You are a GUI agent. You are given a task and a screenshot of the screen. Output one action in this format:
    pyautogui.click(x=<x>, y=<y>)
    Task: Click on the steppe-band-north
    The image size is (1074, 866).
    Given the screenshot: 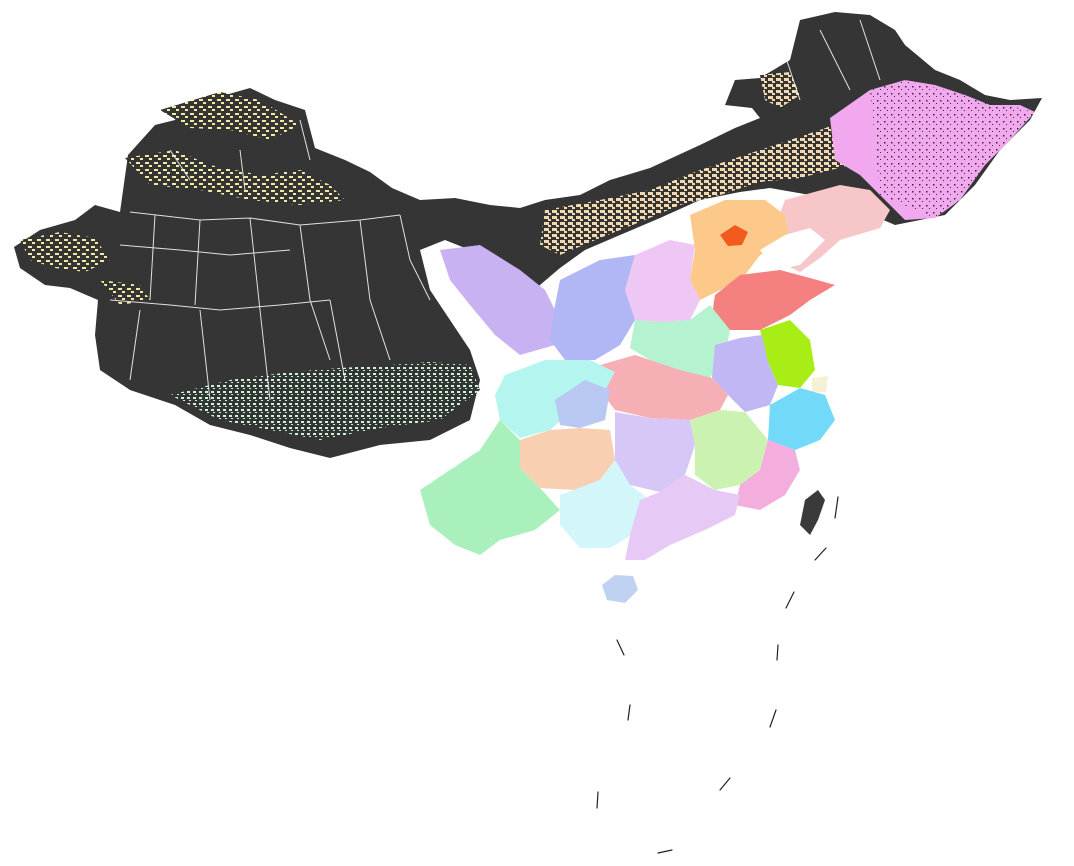 What is the action you would take?
    pyautogui.click(x=710, y=185)
    